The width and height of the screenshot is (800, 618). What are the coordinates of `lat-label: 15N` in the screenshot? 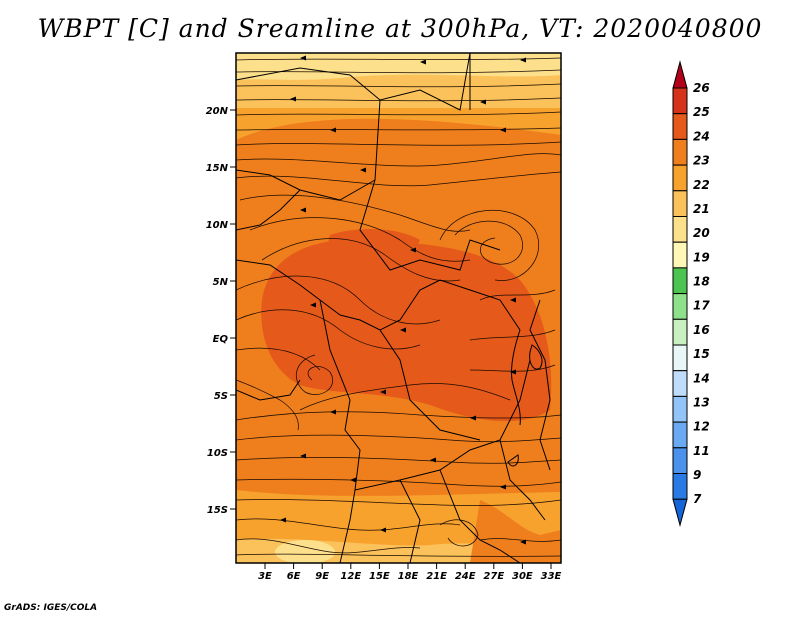 It's located at (217, 168).